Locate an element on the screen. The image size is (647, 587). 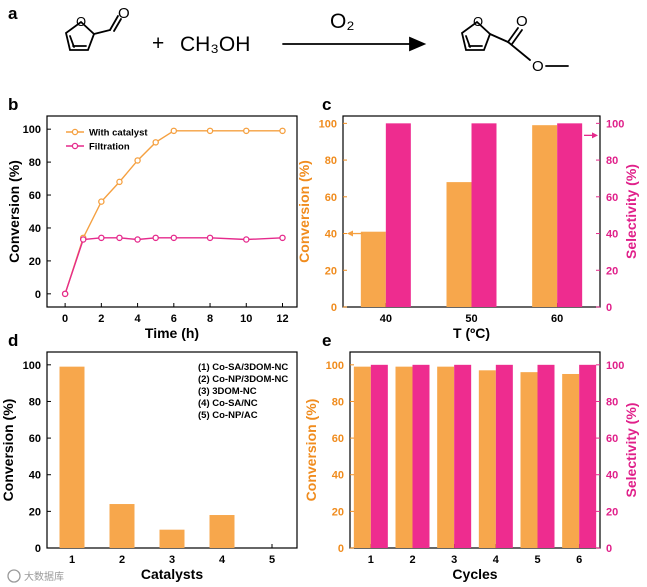
ester-ring-o-atom: O is located at coordinates (478, 21).